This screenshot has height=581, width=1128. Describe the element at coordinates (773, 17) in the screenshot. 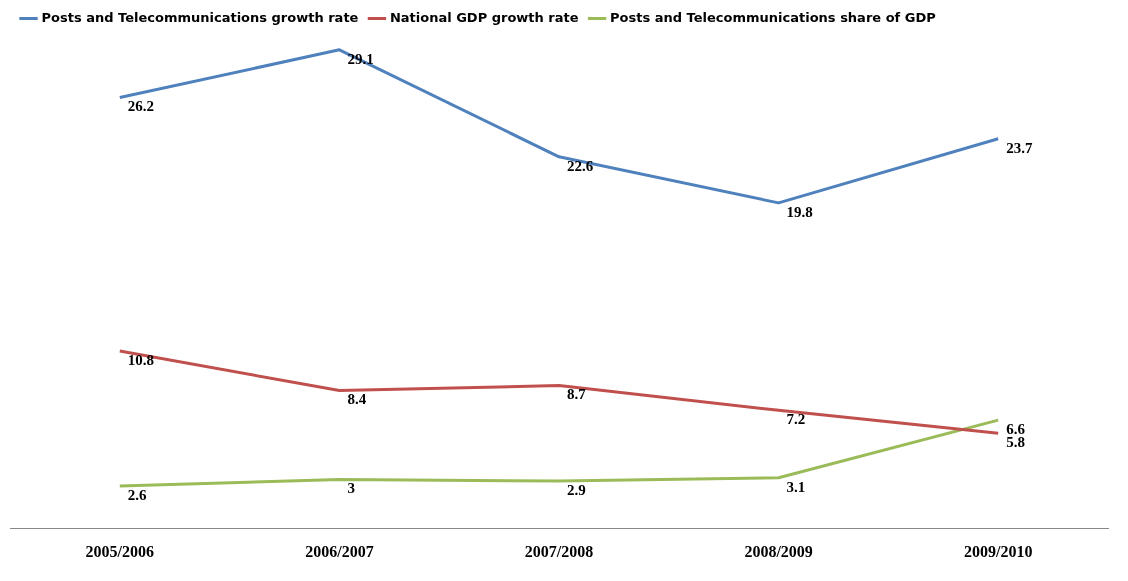

I see `legend-label: Posts and Telecommunications share of GDP` at that location.